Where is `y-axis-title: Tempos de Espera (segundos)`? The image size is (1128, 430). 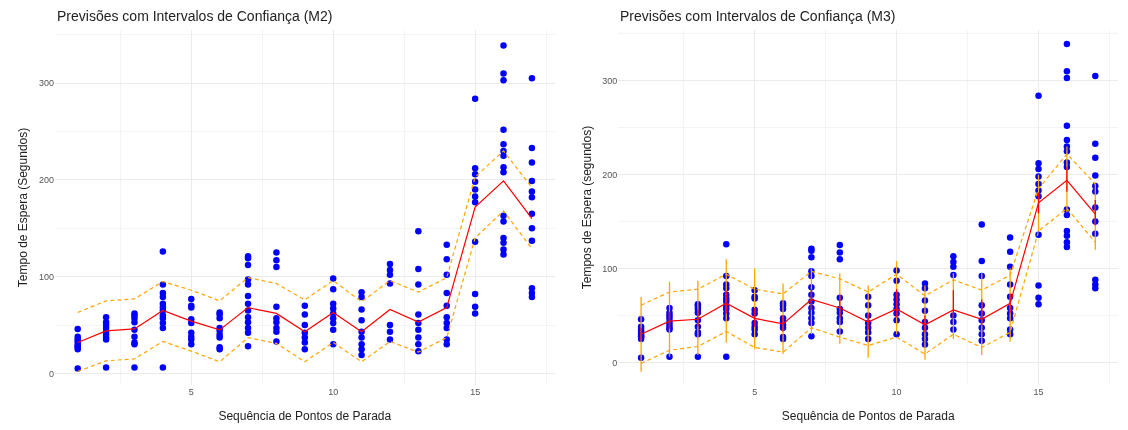 y-axis-title: Tempos de Espera (segundos) is located at coordinates (586, 207).